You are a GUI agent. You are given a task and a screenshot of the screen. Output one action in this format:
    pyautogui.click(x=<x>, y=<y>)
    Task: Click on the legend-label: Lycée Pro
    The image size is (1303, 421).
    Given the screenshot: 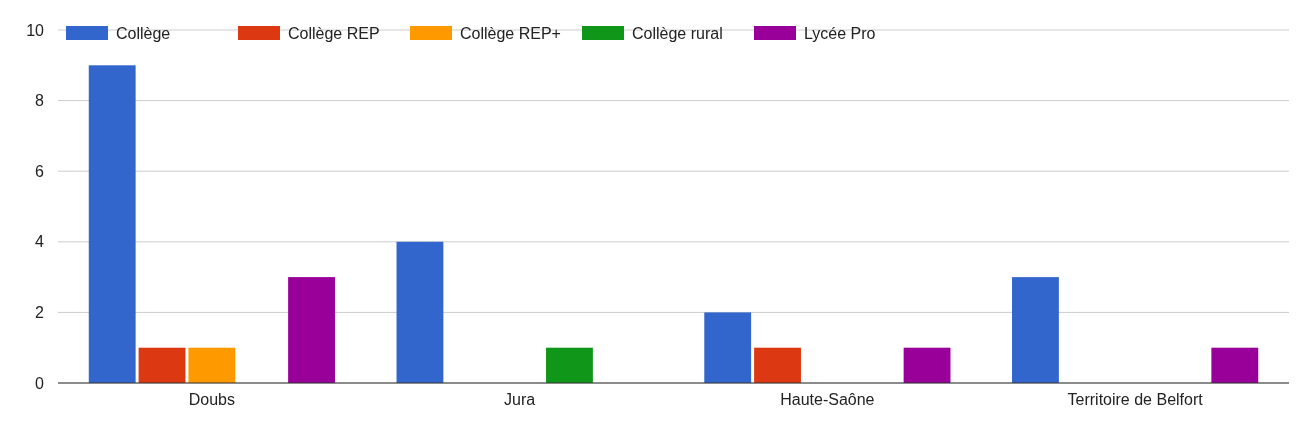 What is the action you would take?
    pyautogui.click(x=840, y=33)
    